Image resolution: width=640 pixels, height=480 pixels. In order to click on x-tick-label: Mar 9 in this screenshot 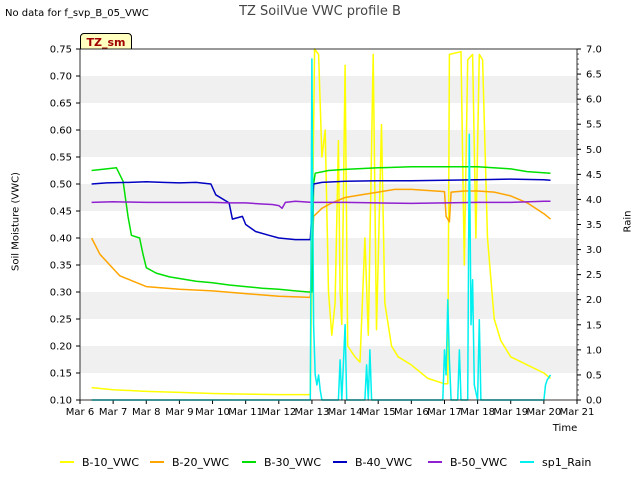, I will do `click(179, 412)`.